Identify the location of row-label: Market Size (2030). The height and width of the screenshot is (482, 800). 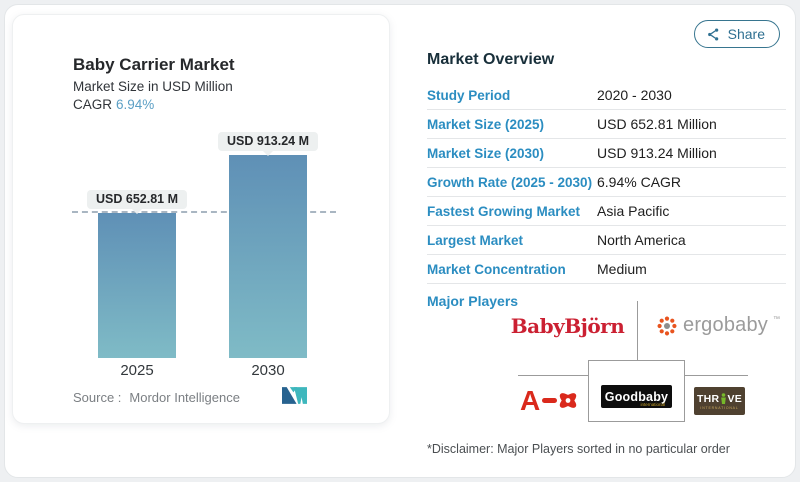
(486, 153).